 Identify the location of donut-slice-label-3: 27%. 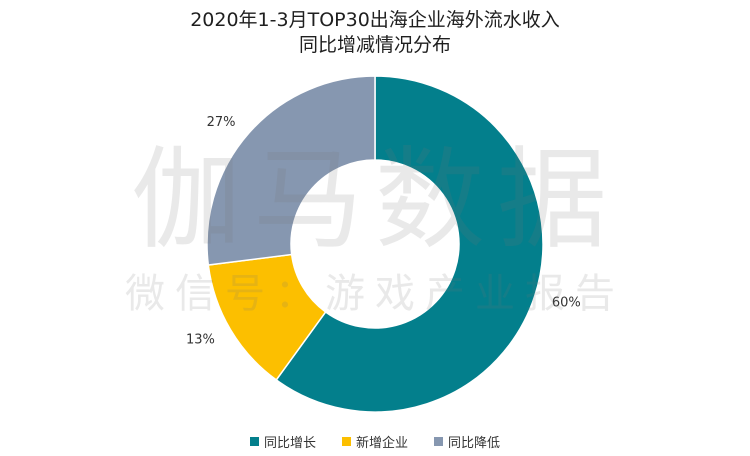
(221, 122).